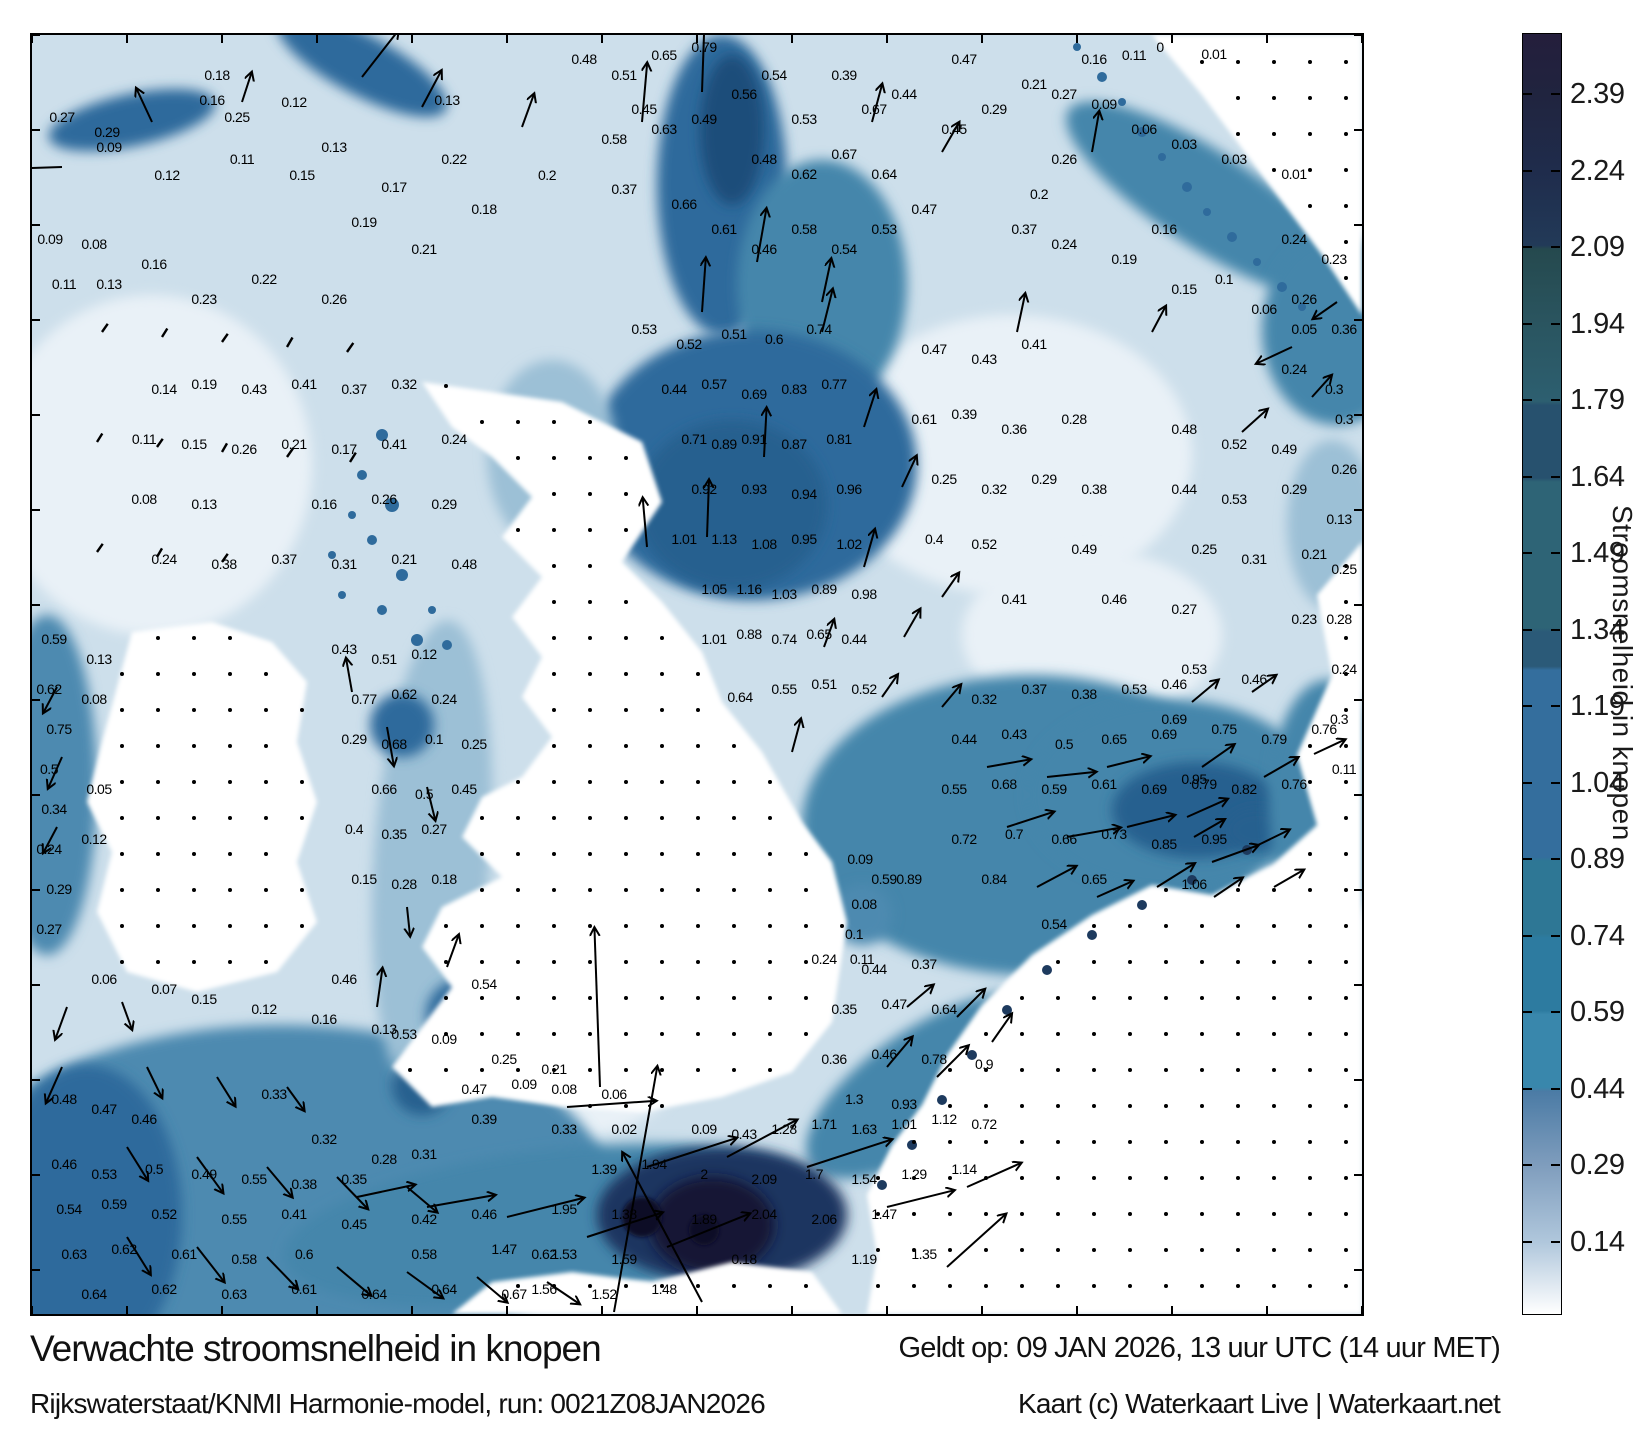  Describe the element at coordinates (984, 699) in the screenshot. I see `speed-label: 0.32` at that location.